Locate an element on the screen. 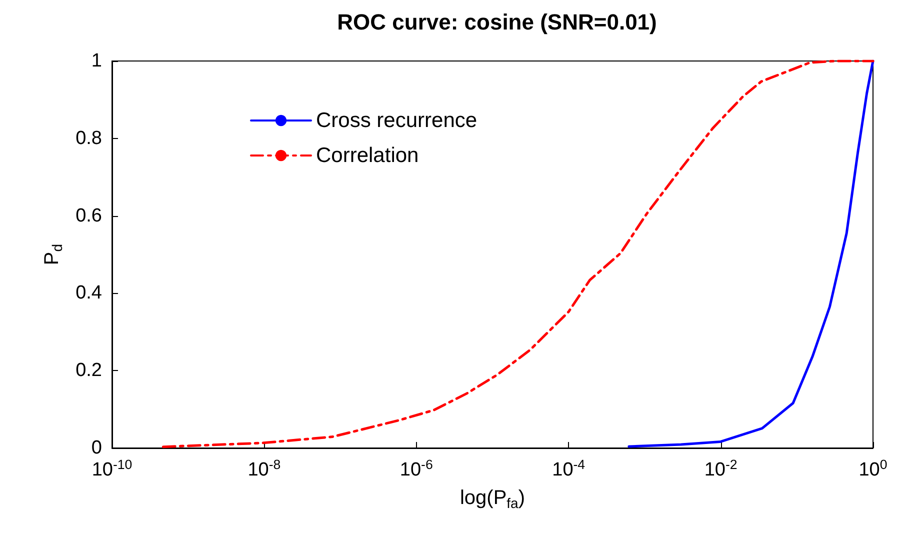 The height and width of the screenshot is (540, 899). y-tick-label: 0.2 is located at coordinates (89, 371).